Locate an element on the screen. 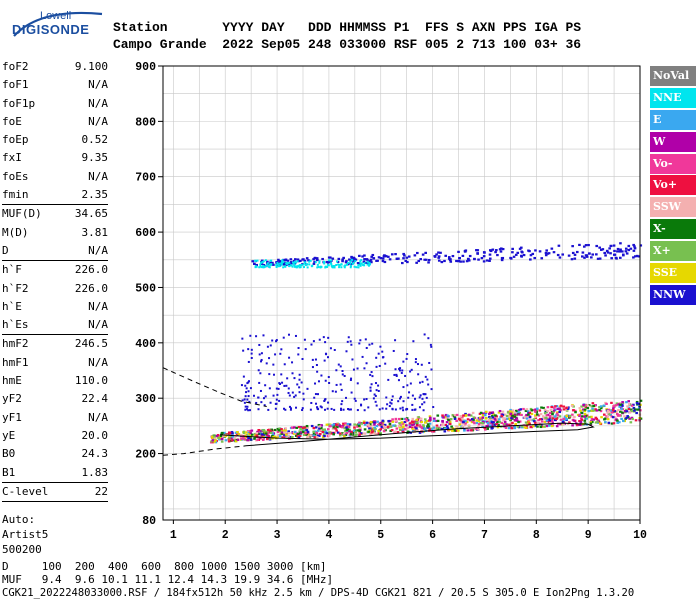 Image resolution: width=700 pixels, height=600 pixels. auto-scaling-text: 500200 is located at coordinates (22, 550).